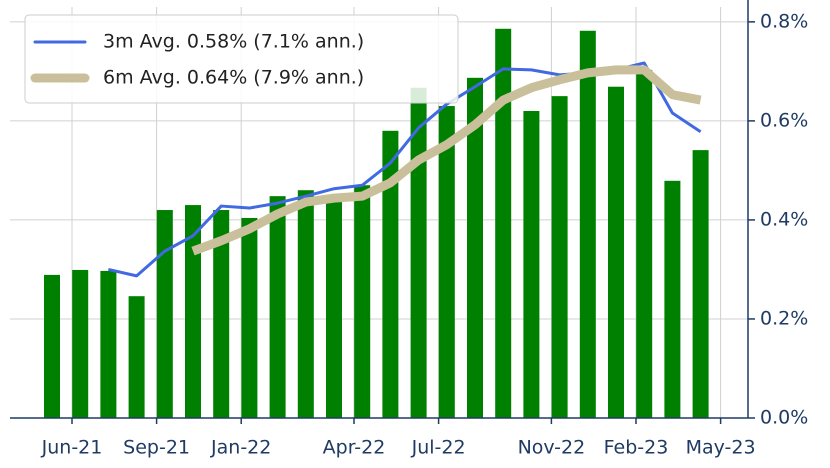 The height and width of the screenshot is (468, 830). I want to click on legend-box, so click(241, 59).